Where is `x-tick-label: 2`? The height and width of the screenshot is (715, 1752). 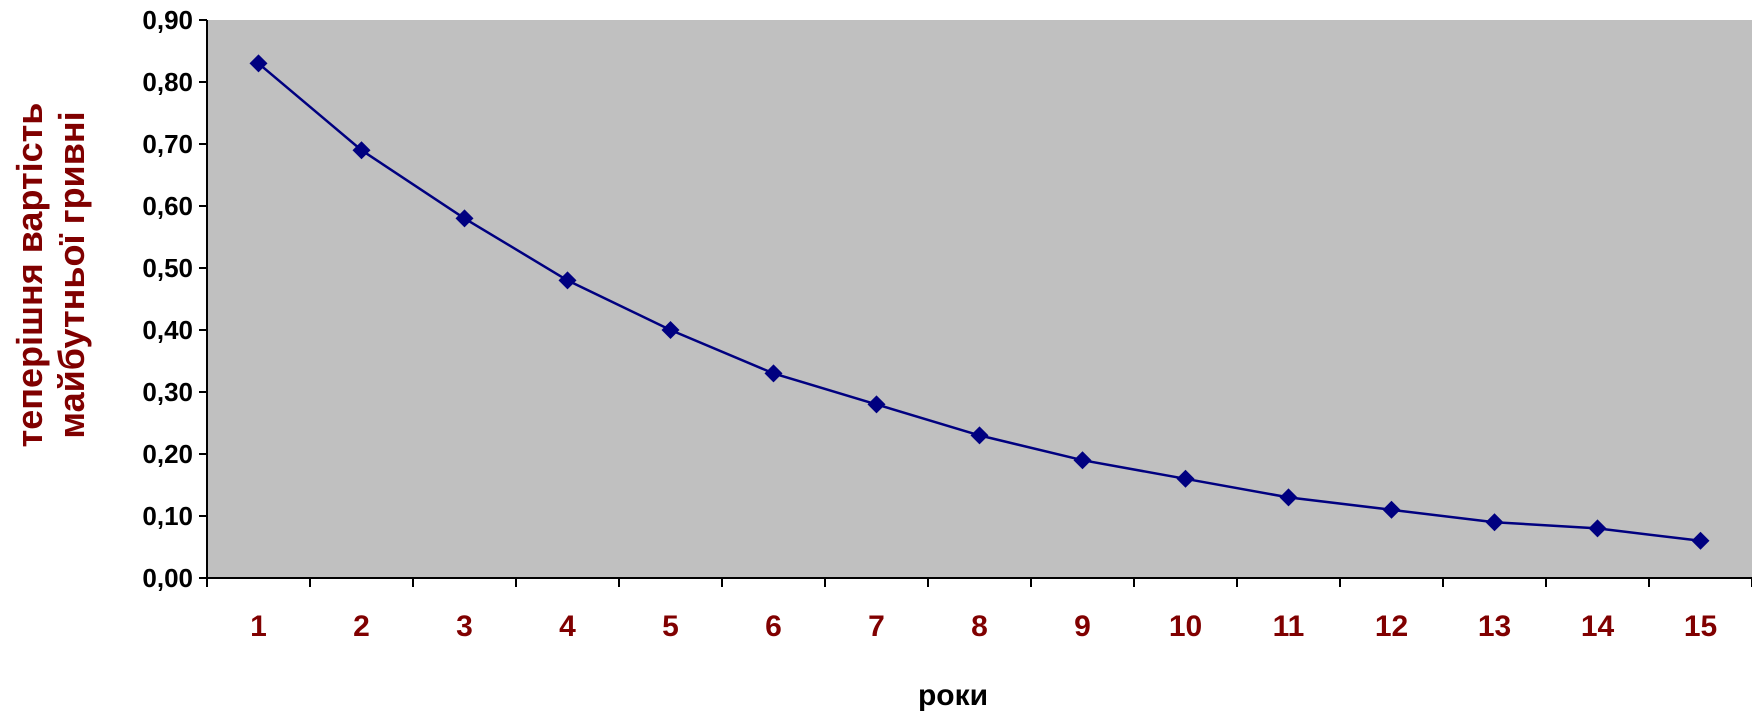 x-tick-label: 2 is located at coordinates (361, 626).